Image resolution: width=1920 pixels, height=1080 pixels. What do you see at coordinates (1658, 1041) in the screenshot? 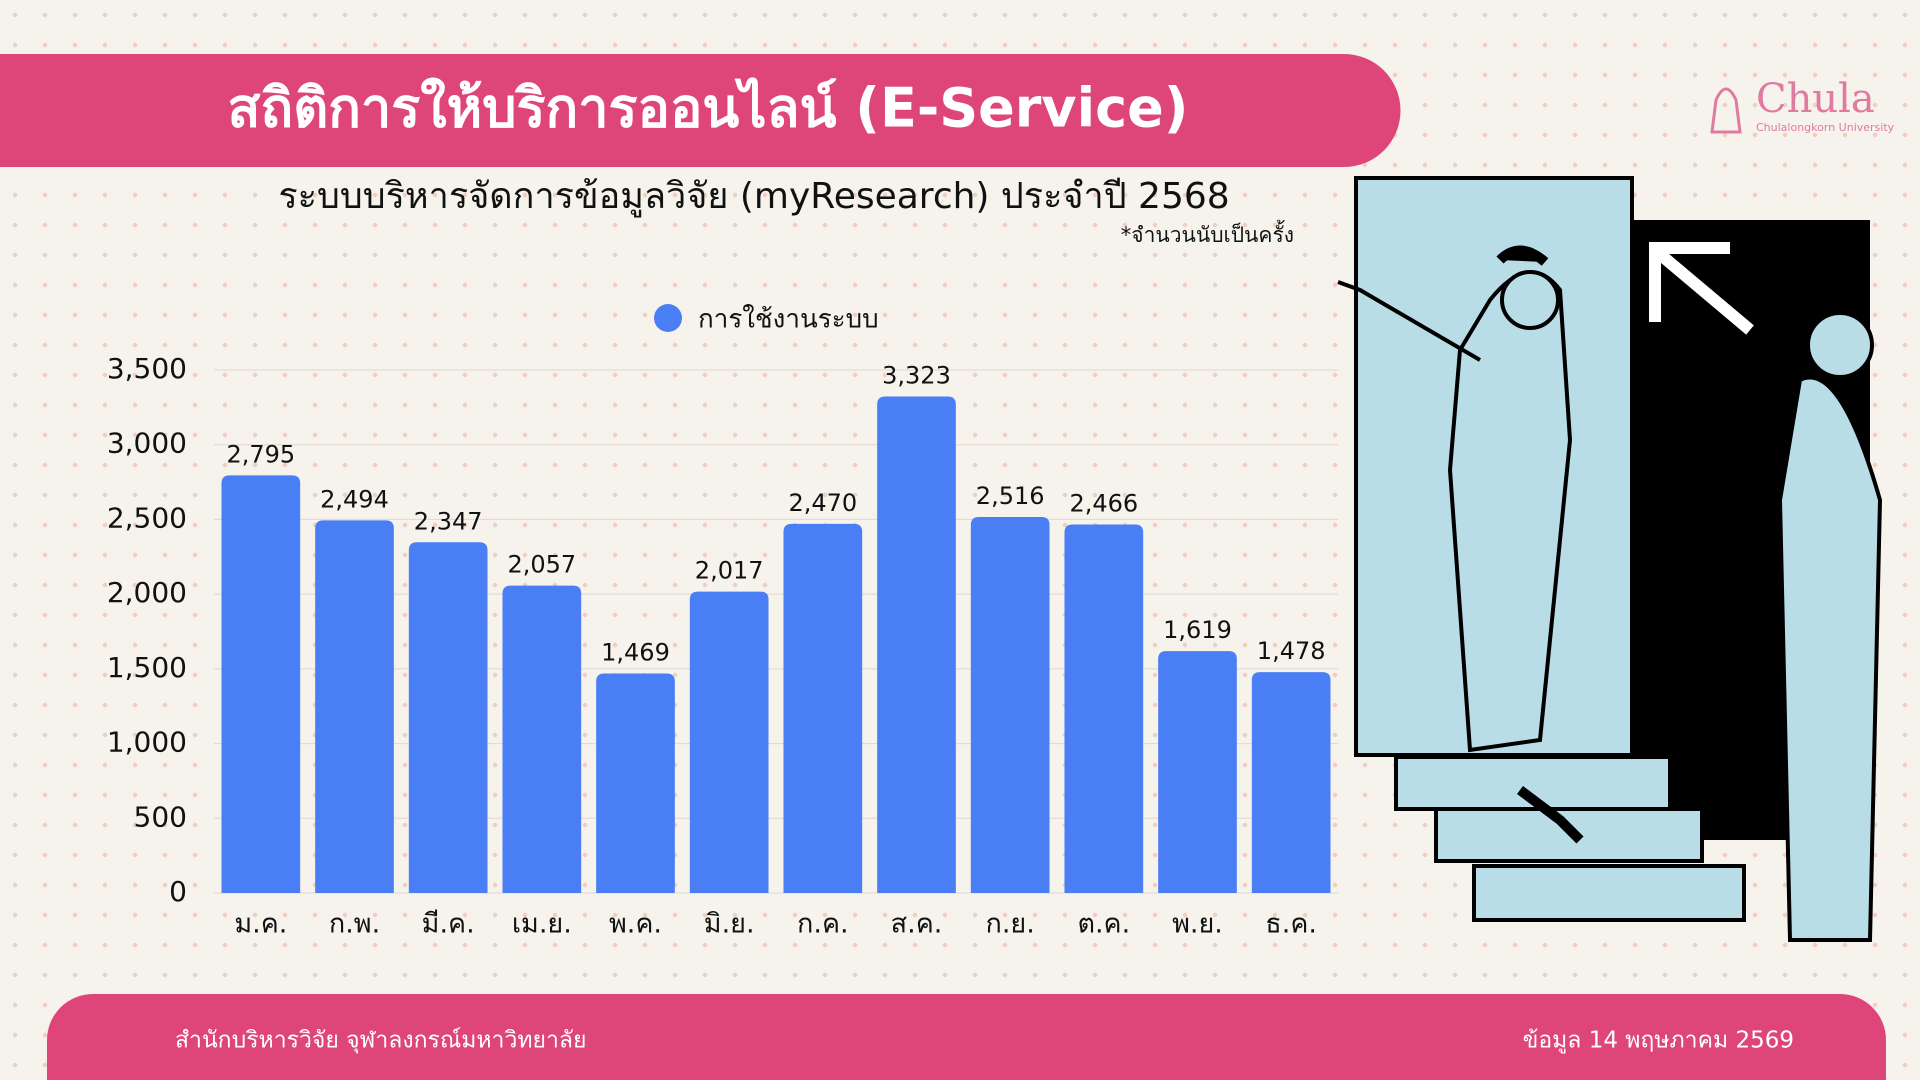
I see `footer-right: ข้อมูล 14 พฤษภาคม 2569` at bounding box center [1658, 1041].